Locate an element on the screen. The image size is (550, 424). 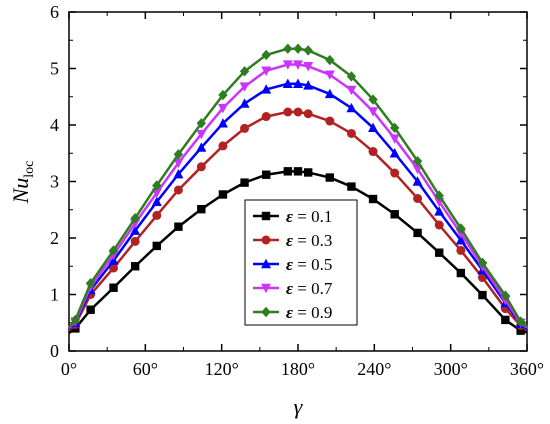
legend-box is located at coordinates (301, 262).